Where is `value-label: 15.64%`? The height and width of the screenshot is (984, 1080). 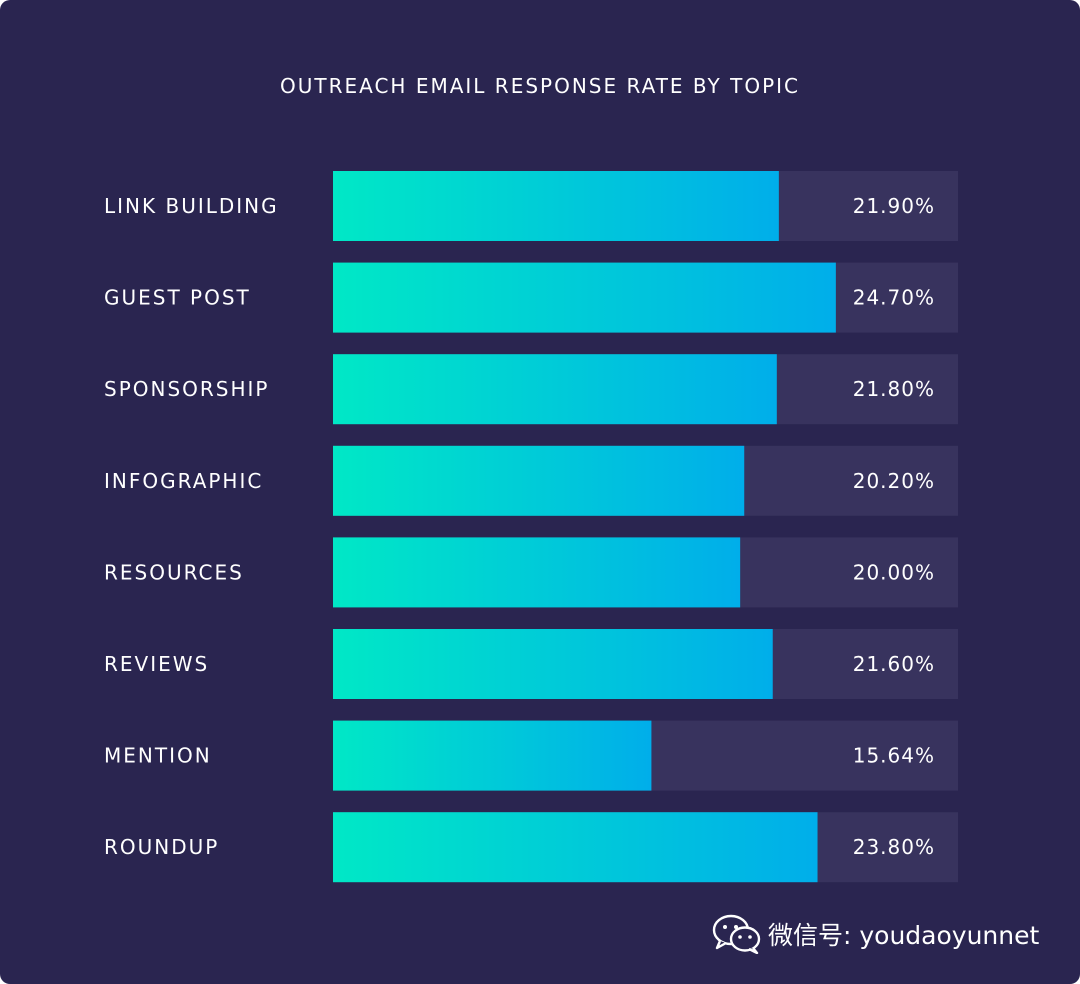
value-label: 15.64% is located at coordinates (894, 756).